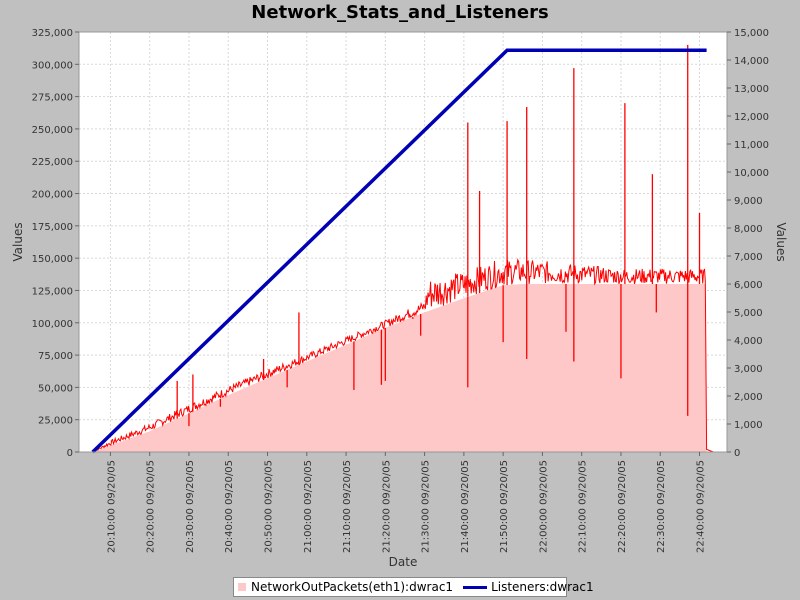 The height and width of the screenshot is (600, 800). Describe the element at coordinates (622, 506) in the screenshot. I see `x-tick-label: 22:20:00 09/20/05` at that location.